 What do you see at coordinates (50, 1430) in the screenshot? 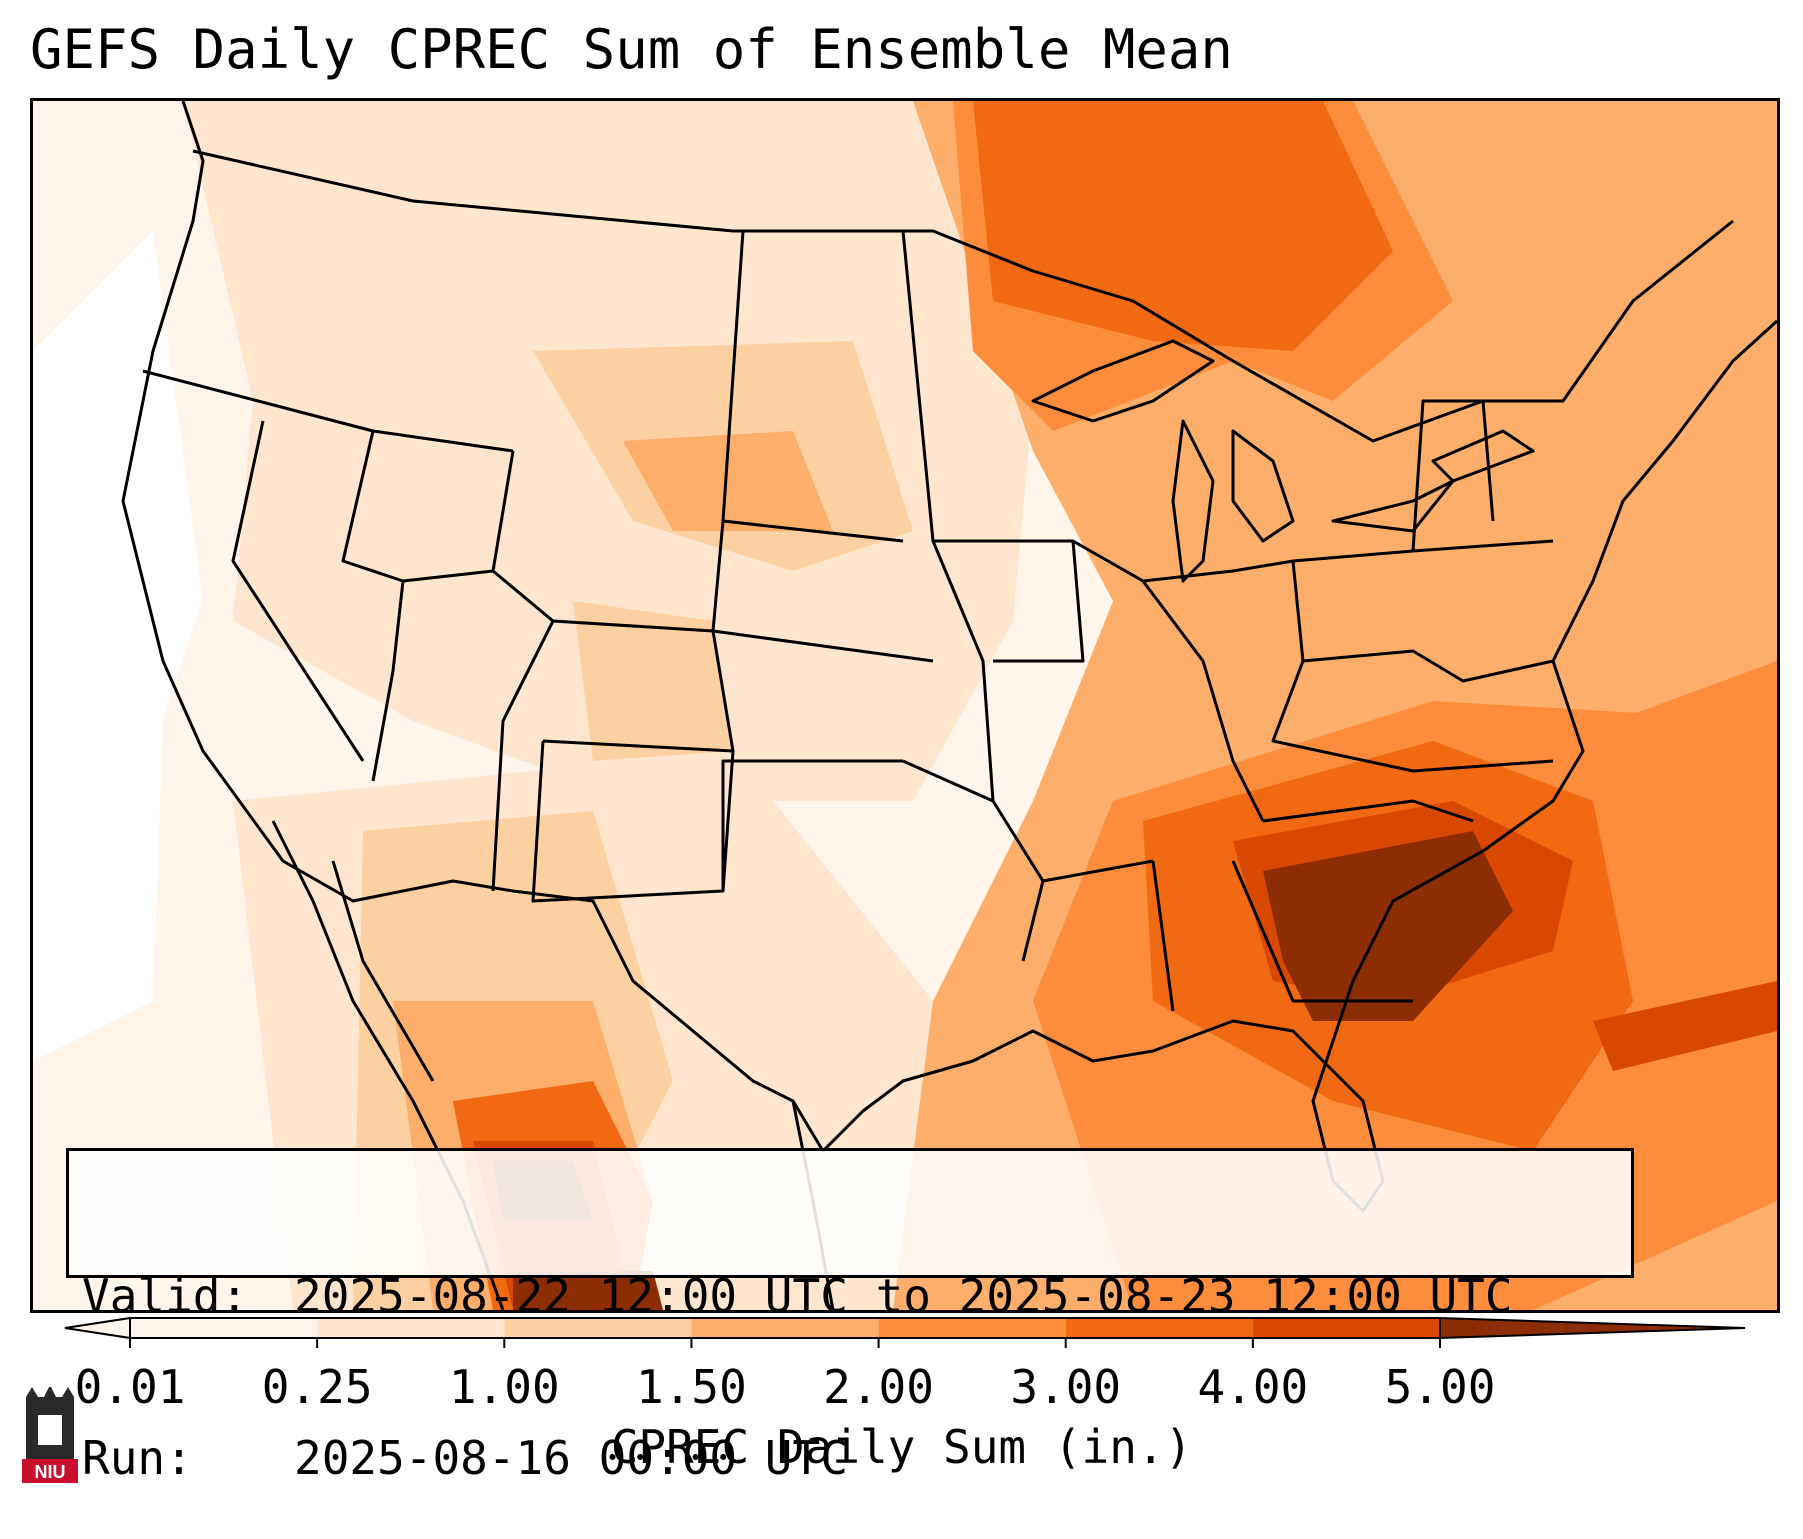
I see `logo-window` at bounding box center [50, 1430].